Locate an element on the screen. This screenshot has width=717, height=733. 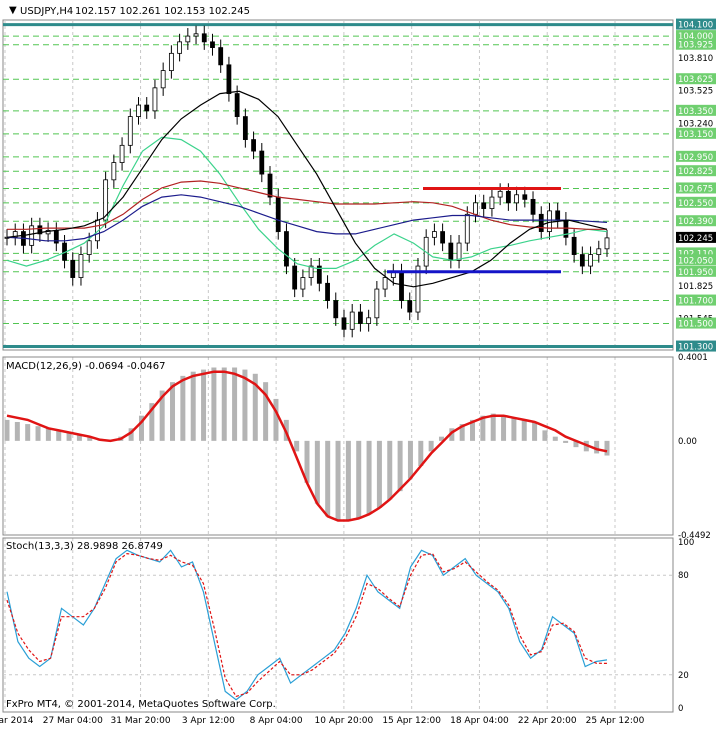
y-tick-label: 101.300 is located at coordinates (695, 348).